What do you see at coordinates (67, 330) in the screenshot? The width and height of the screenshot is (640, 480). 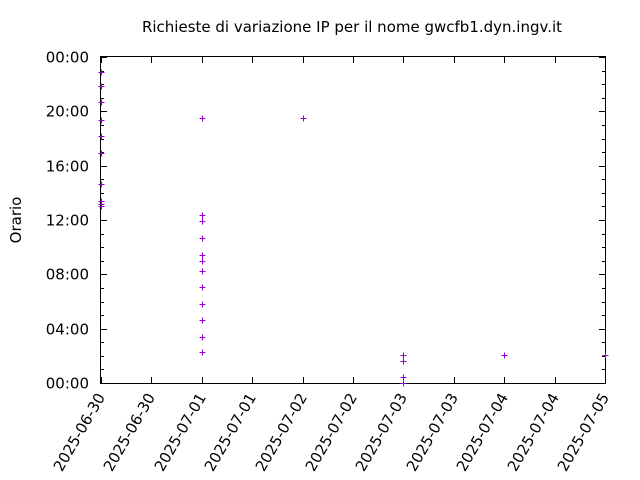 I see `y-tick-label: 04:00` at bounding box center [67, 330].